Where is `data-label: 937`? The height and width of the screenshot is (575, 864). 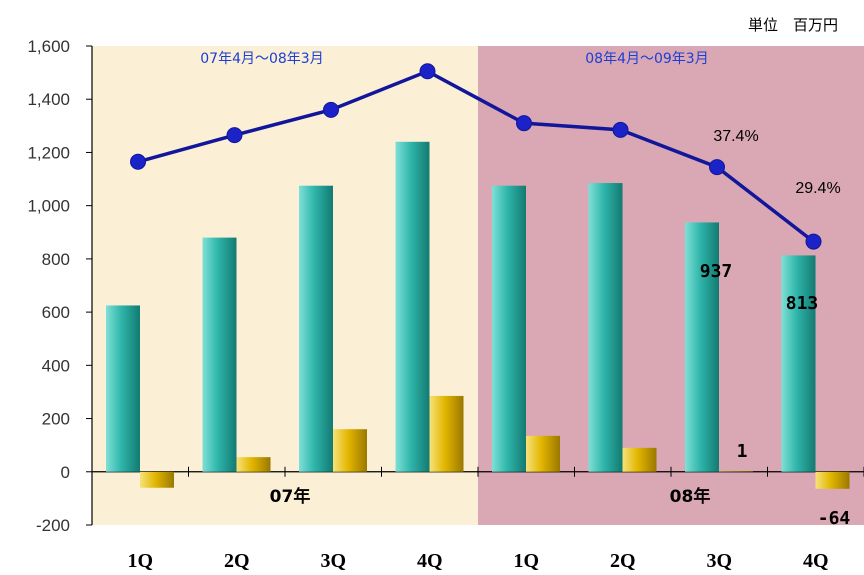
data-label: 937 is located at coordinates (716, 271).